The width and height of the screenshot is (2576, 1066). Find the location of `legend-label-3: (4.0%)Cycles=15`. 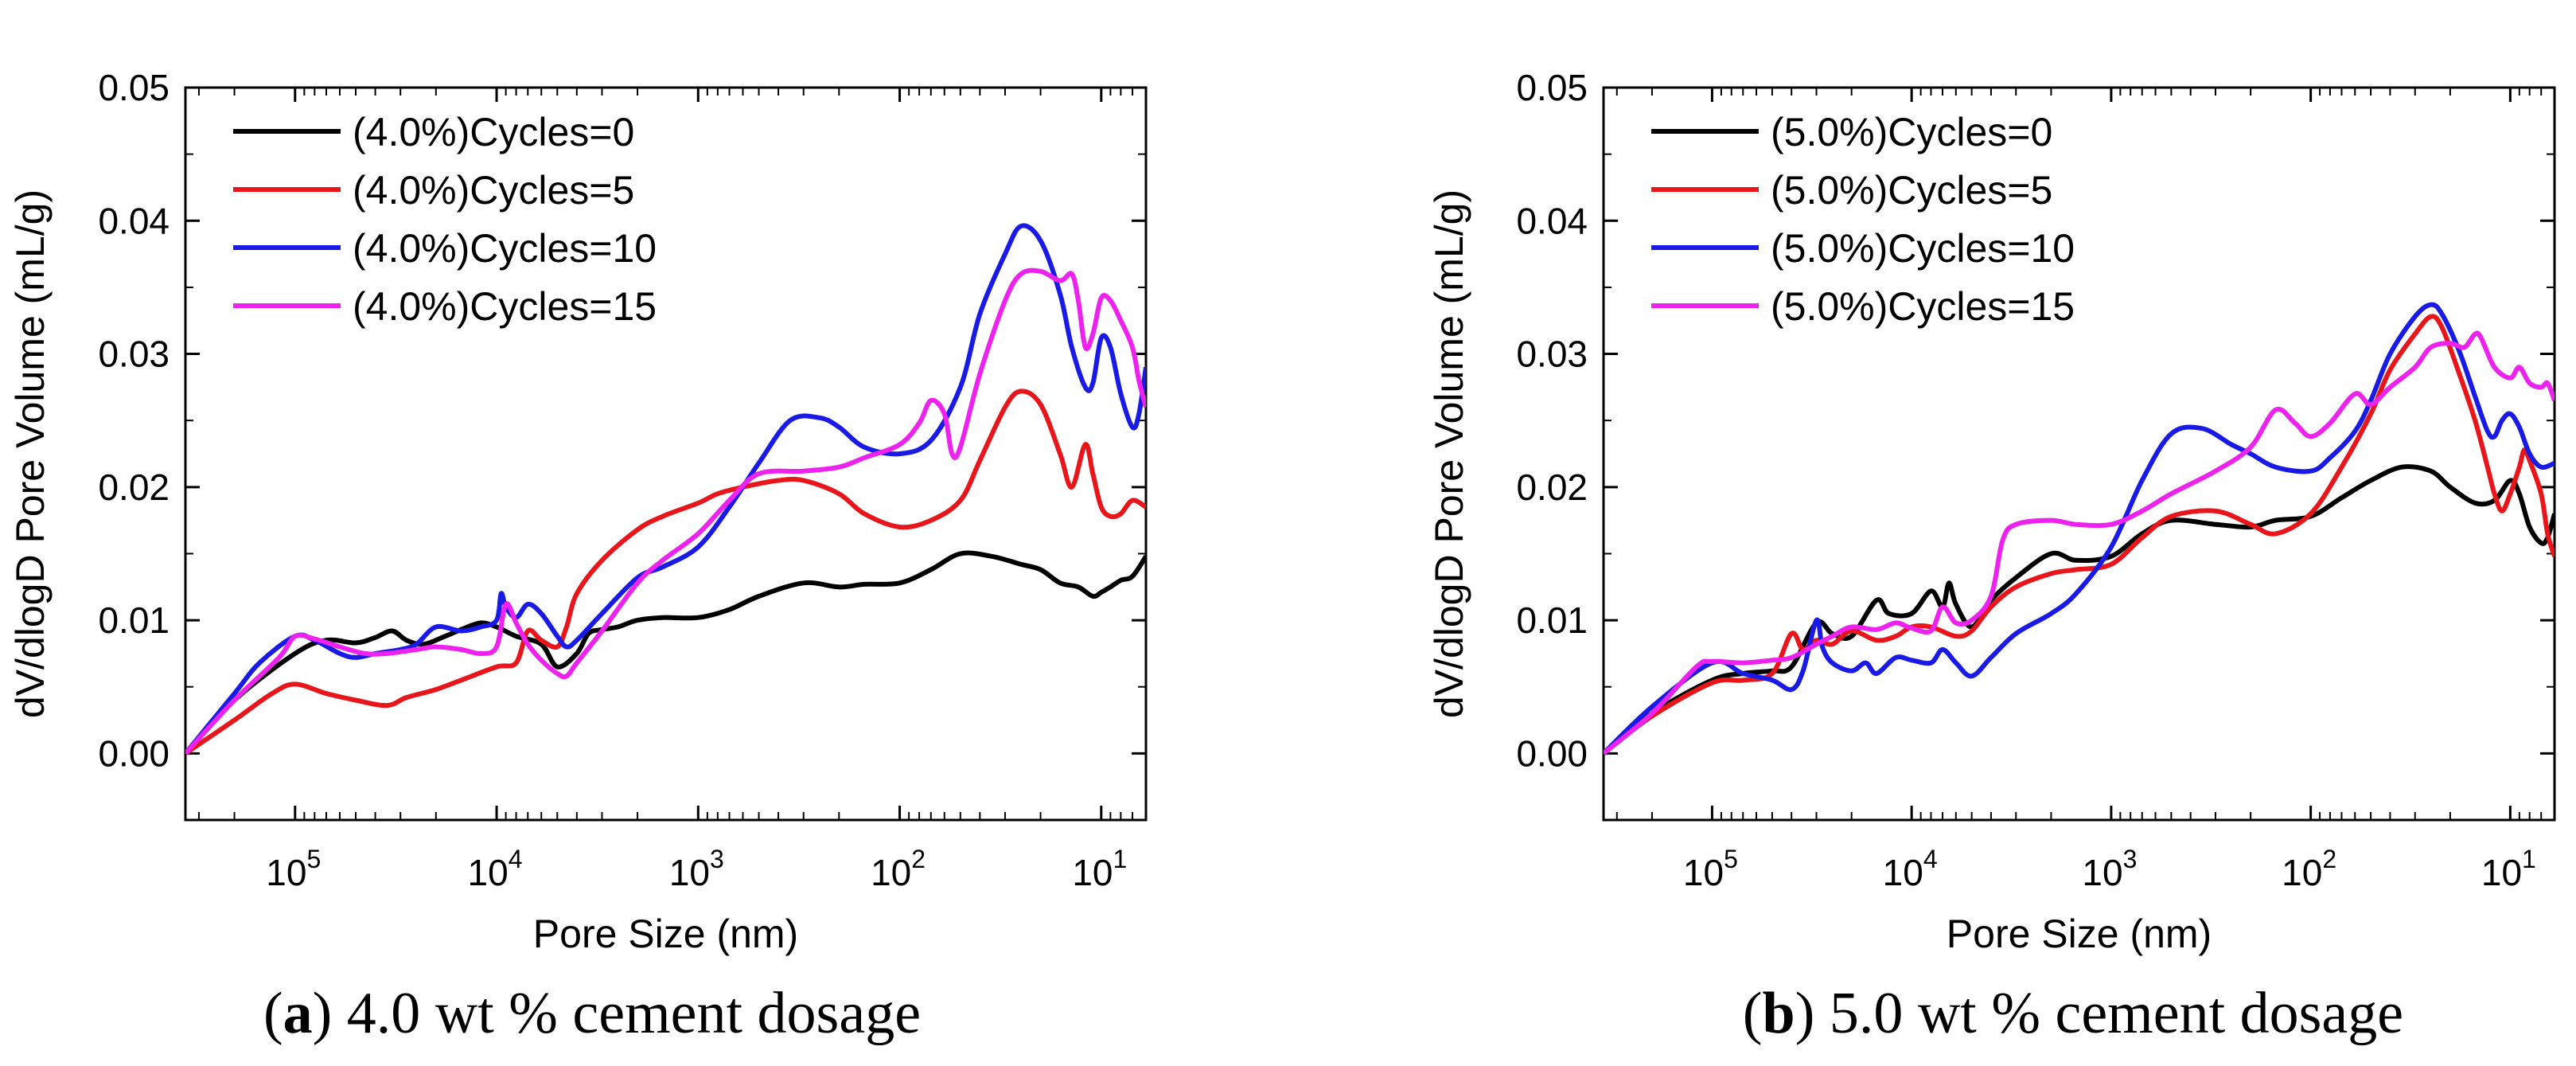

legend-label-3: (4.0%)Cycles=15 is located at coordinates (505, 306).